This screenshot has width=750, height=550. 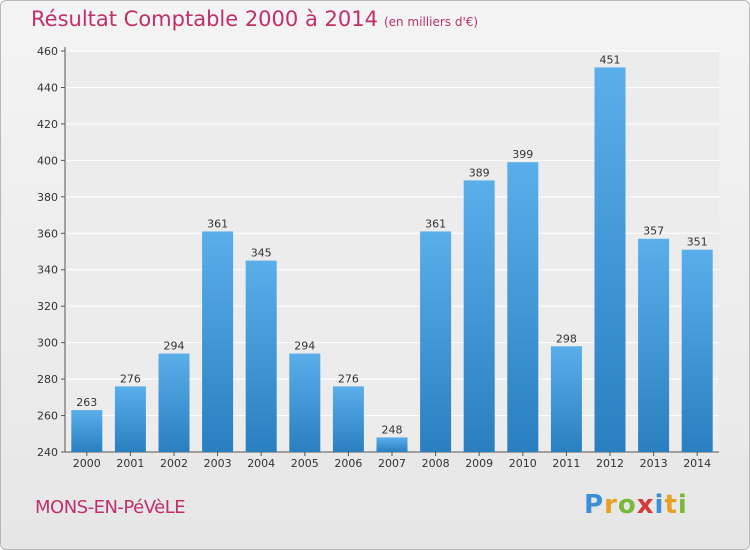 I want to click on data-label: 345, so click(x=261, y=253).